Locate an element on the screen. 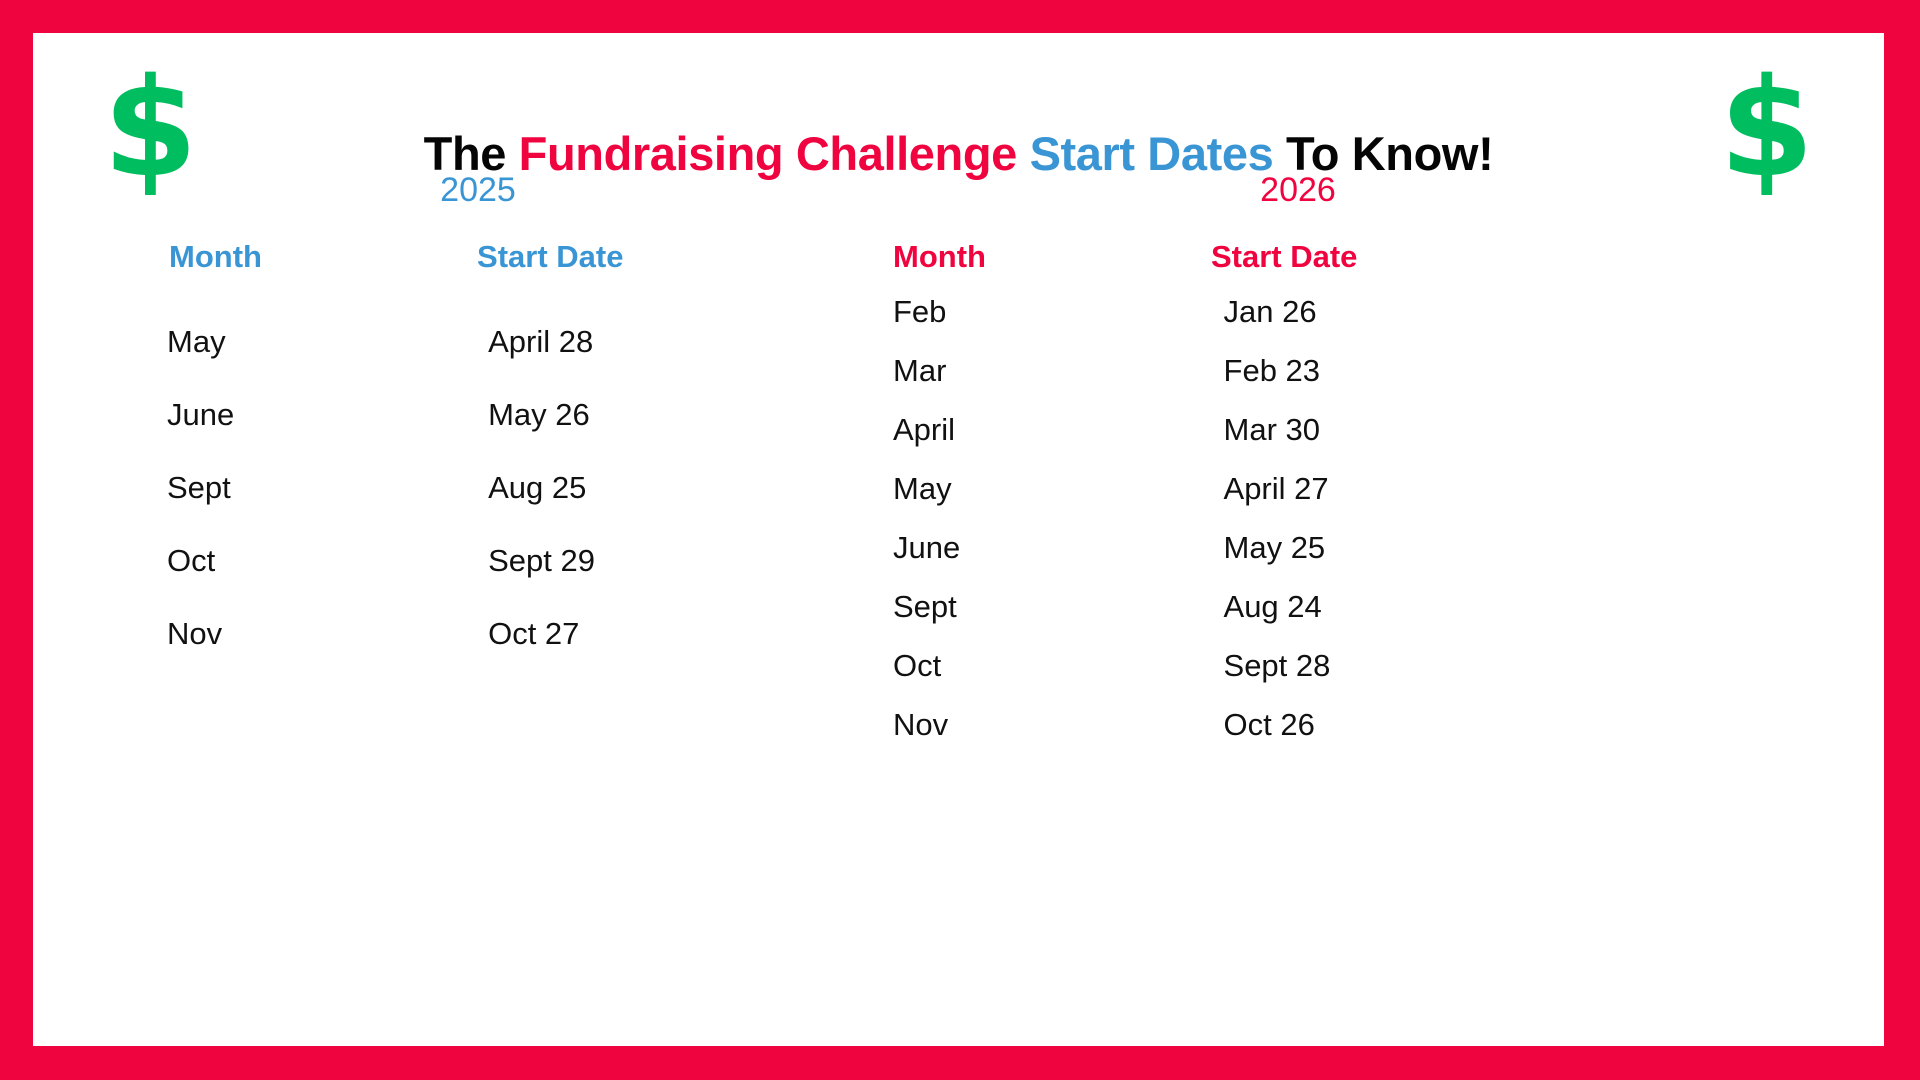 This screenshot has height=1080, width=1920. column-headers-2026: Month Start Date is located at coordinates (1173, 256).